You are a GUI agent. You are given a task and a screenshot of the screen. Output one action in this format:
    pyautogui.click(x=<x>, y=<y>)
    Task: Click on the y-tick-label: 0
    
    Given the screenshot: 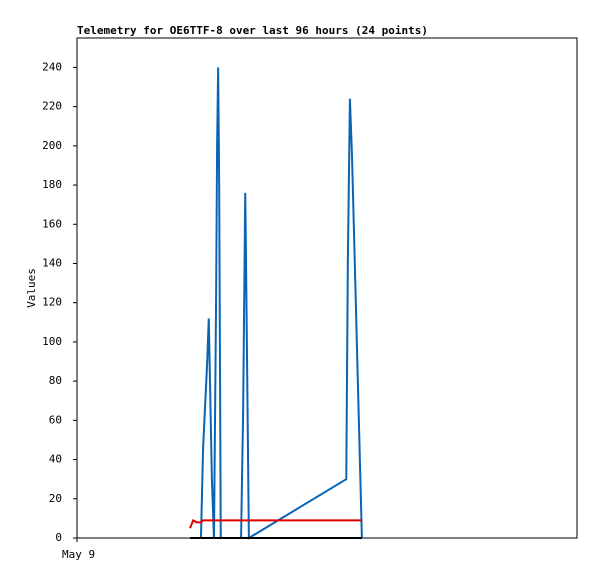 What is the action you would take?
    pyautogui.click(x=58, y=537)
    